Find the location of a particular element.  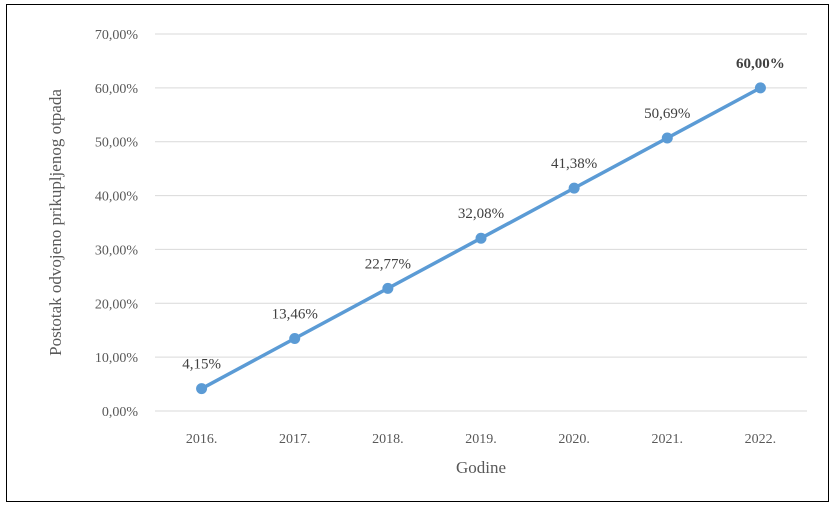

x-axis-tick-labels: 2016. 2017. 2018. 2019. 2020. 2021. 2022. is located at coordinates (481, 439).